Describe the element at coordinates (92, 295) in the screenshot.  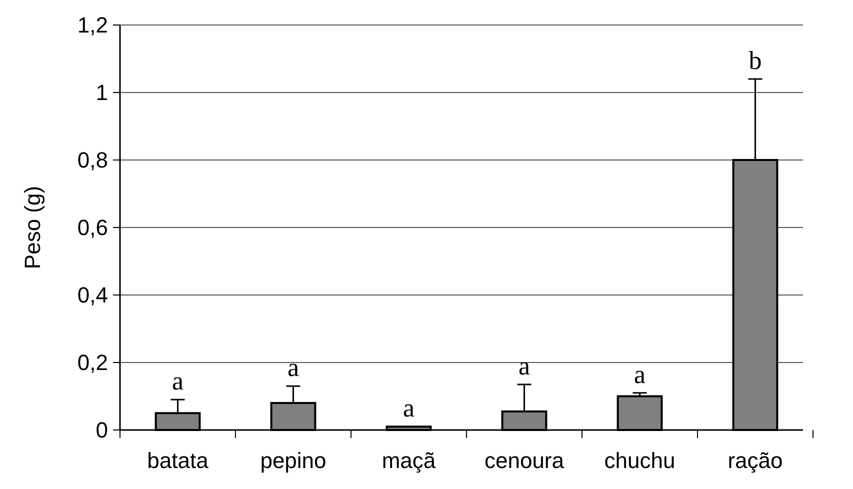
I see `y-tick-label: 0,4` at that location.